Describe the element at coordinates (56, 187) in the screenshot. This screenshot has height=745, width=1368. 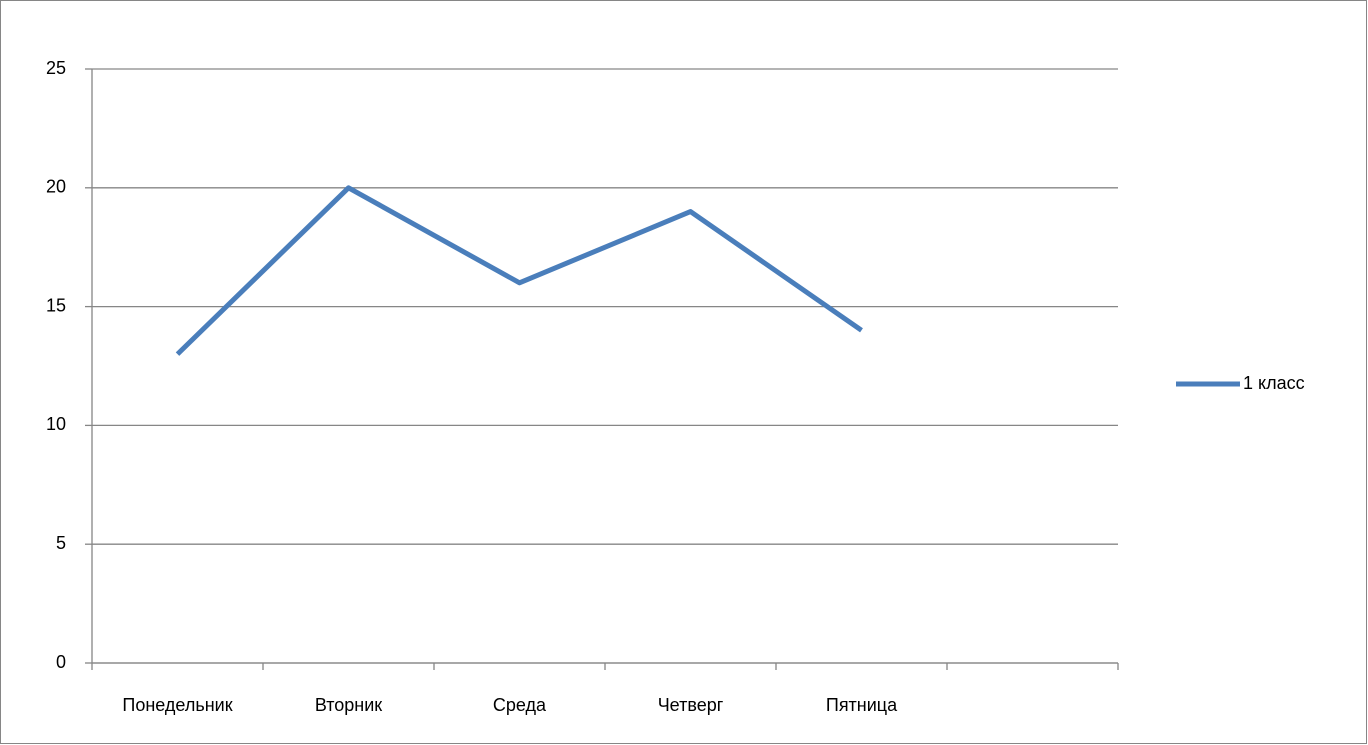
I see `y-tick-label: 20` at that location.